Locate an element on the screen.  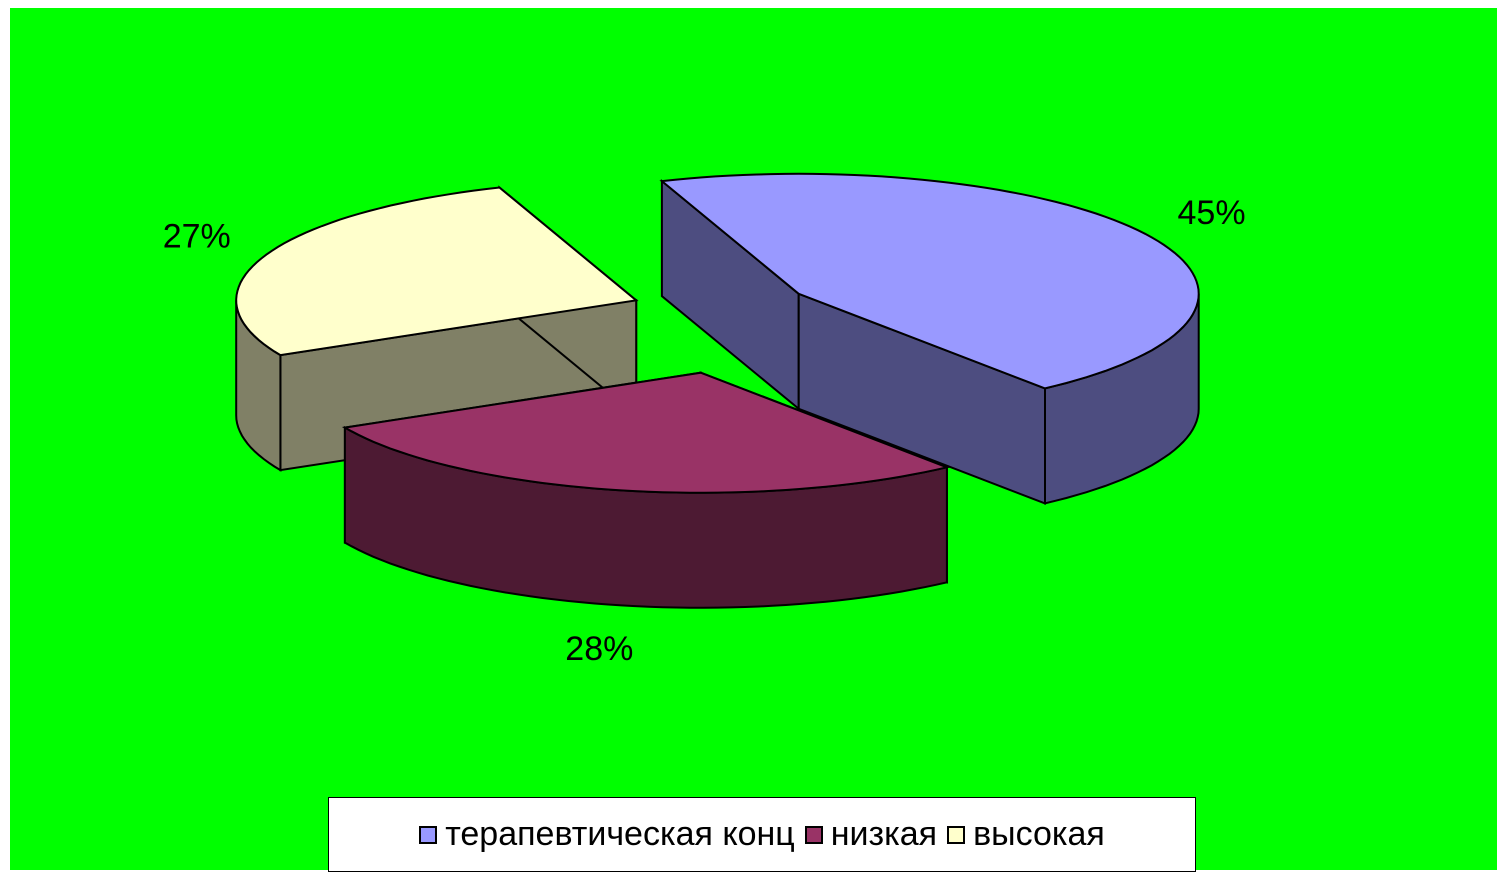
data-label: 28% is located at coordinates (599, 649).